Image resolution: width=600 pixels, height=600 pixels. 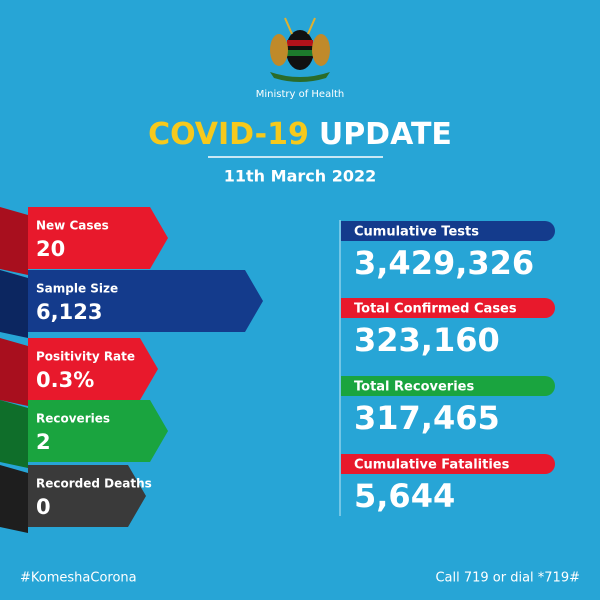 What do you see at coordinates (385, 134) in the screenshot?
I see `title-rest: UPDATE` at bounding box center [385, 134].